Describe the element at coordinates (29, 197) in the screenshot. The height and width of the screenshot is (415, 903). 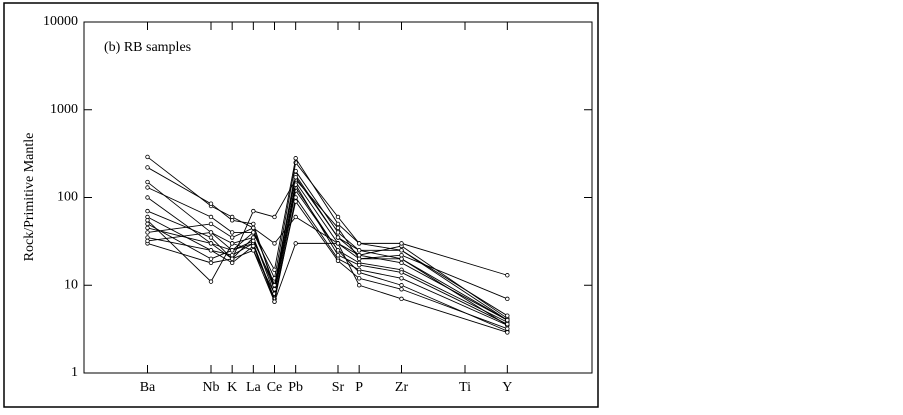
I see `y-axis-label: Rock/Primitive Mantle` at that location.